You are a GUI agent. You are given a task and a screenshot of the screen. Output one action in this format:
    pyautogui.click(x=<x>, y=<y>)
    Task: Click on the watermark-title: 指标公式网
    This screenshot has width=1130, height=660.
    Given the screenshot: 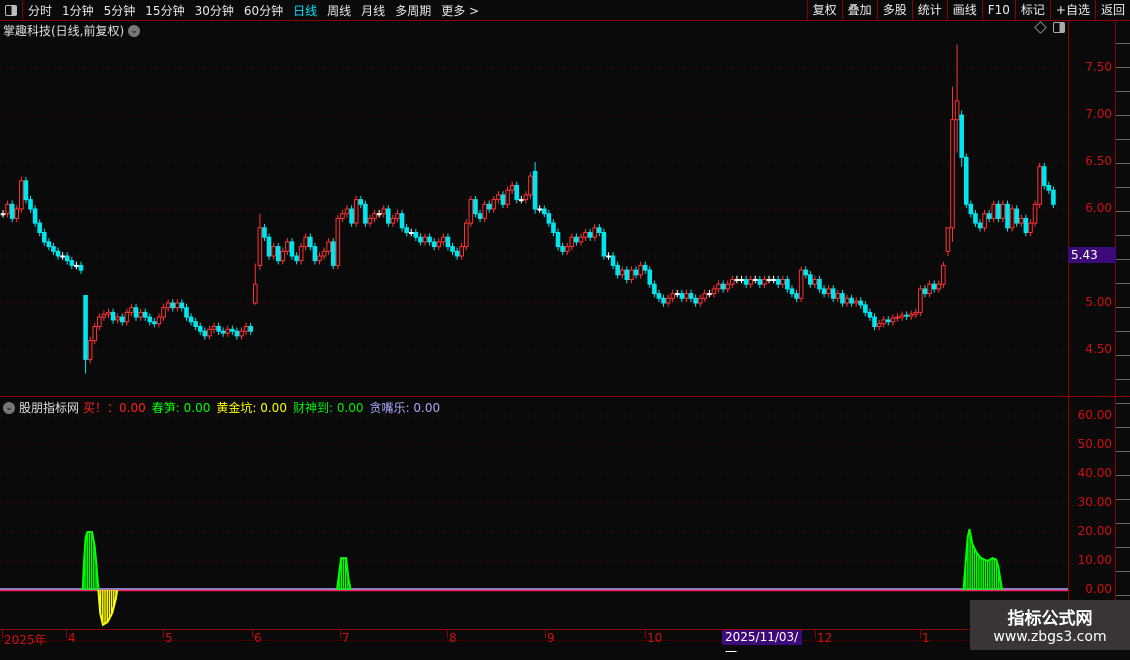 What is the action you would take?
    pyautogui.click(x=1050, y=619)
    